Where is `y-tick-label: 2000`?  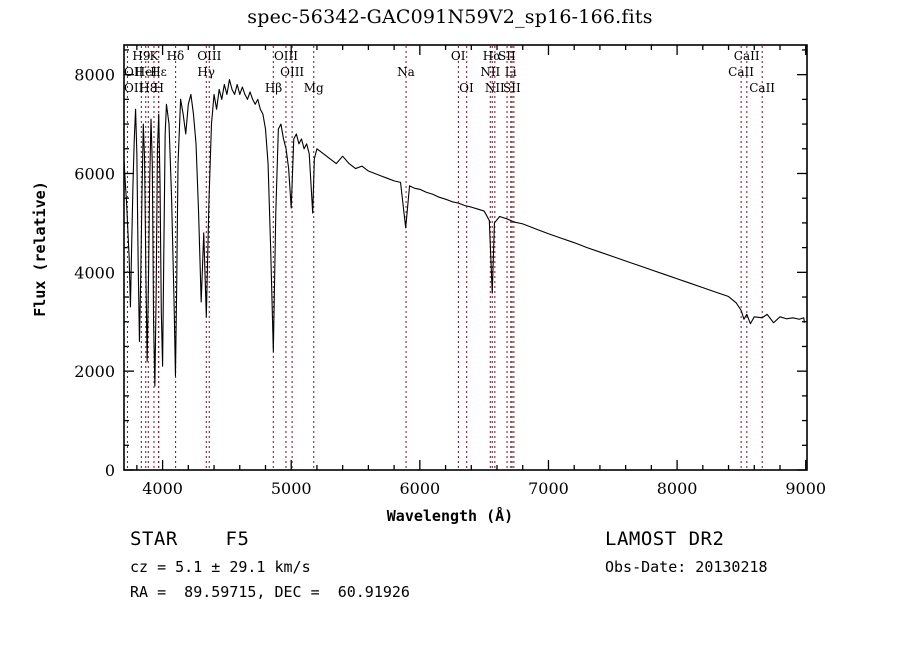 y-tick-label: 2000 is located at coordinates (94, 371).